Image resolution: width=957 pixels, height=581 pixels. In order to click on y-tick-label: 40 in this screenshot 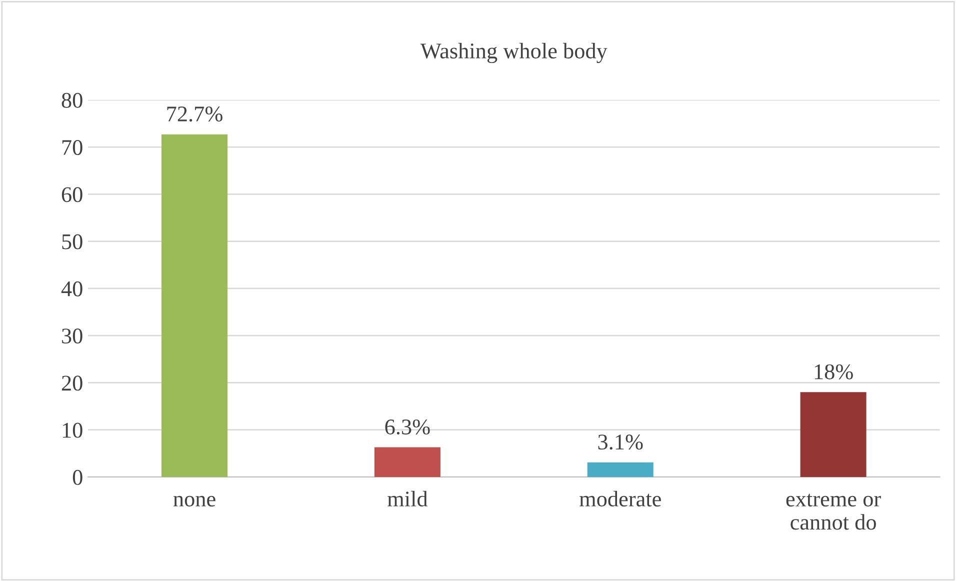, I will do `click(71, 288)`.